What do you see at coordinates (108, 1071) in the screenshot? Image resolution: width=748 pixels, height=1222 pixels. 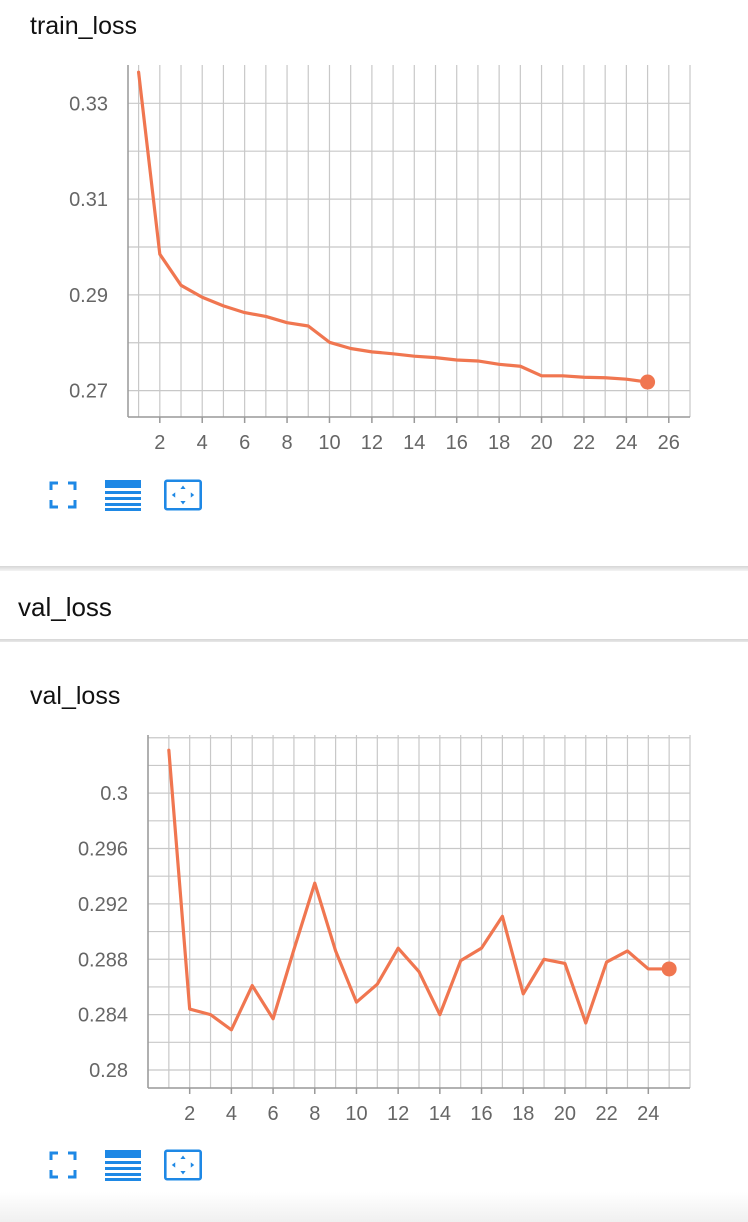 I see `y-tick-label: 0.28` at bounding box center [108, 1071].